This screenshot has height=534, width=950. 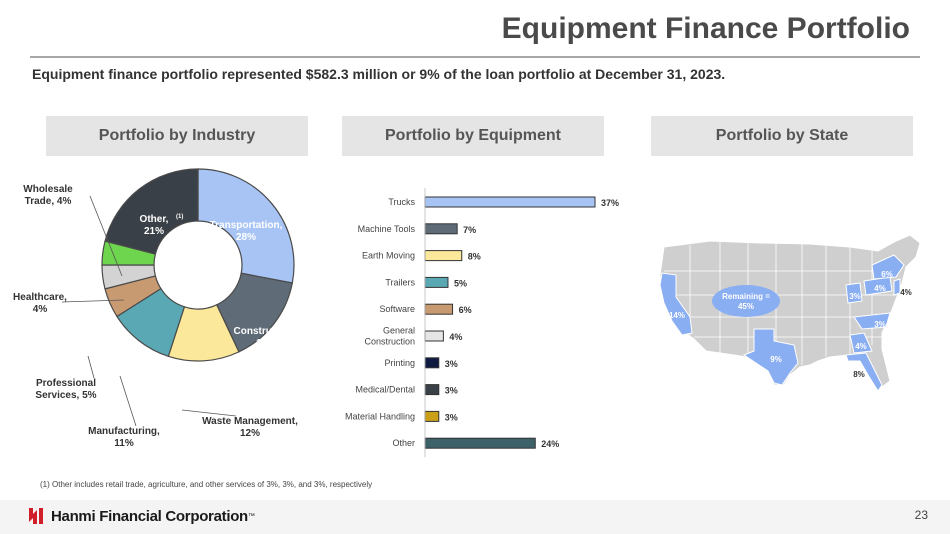 What do you see at coordinates (610, 203) in the screenshot?
I see `bar-value-label-1: 37%` at bounding box center [610, 203].